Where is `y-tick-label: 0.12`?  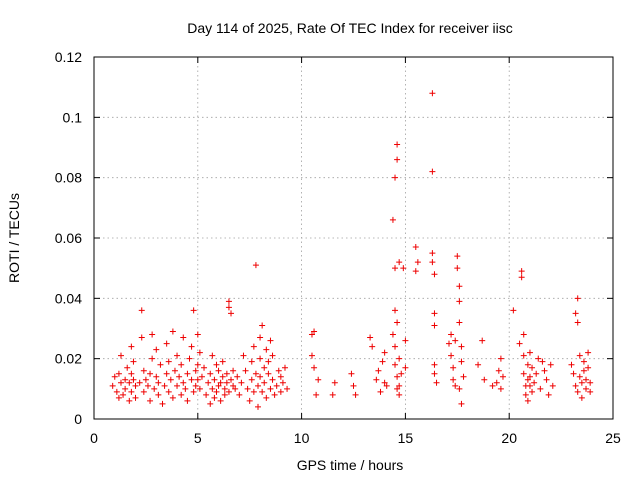 y-tick-label: 0.12 is located at coordinates (68, 57).